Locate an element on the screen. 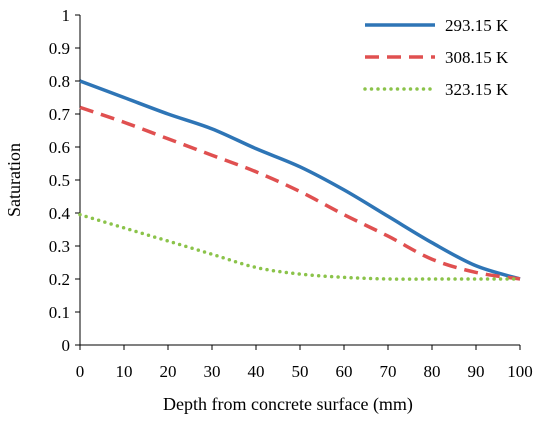  x-tick-label: 100 is located at coordinates (520, 371).